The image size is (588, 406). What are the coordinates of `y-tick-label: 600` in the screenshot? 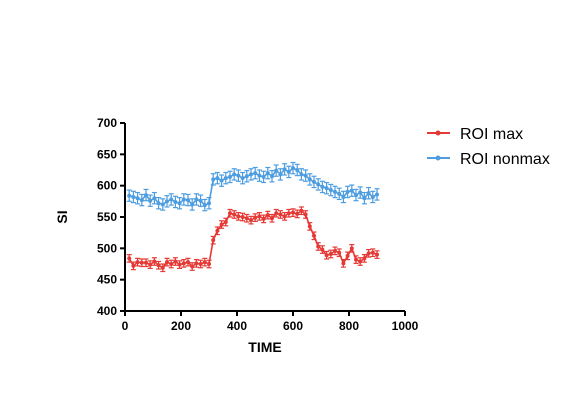 It's located at (107, 186).